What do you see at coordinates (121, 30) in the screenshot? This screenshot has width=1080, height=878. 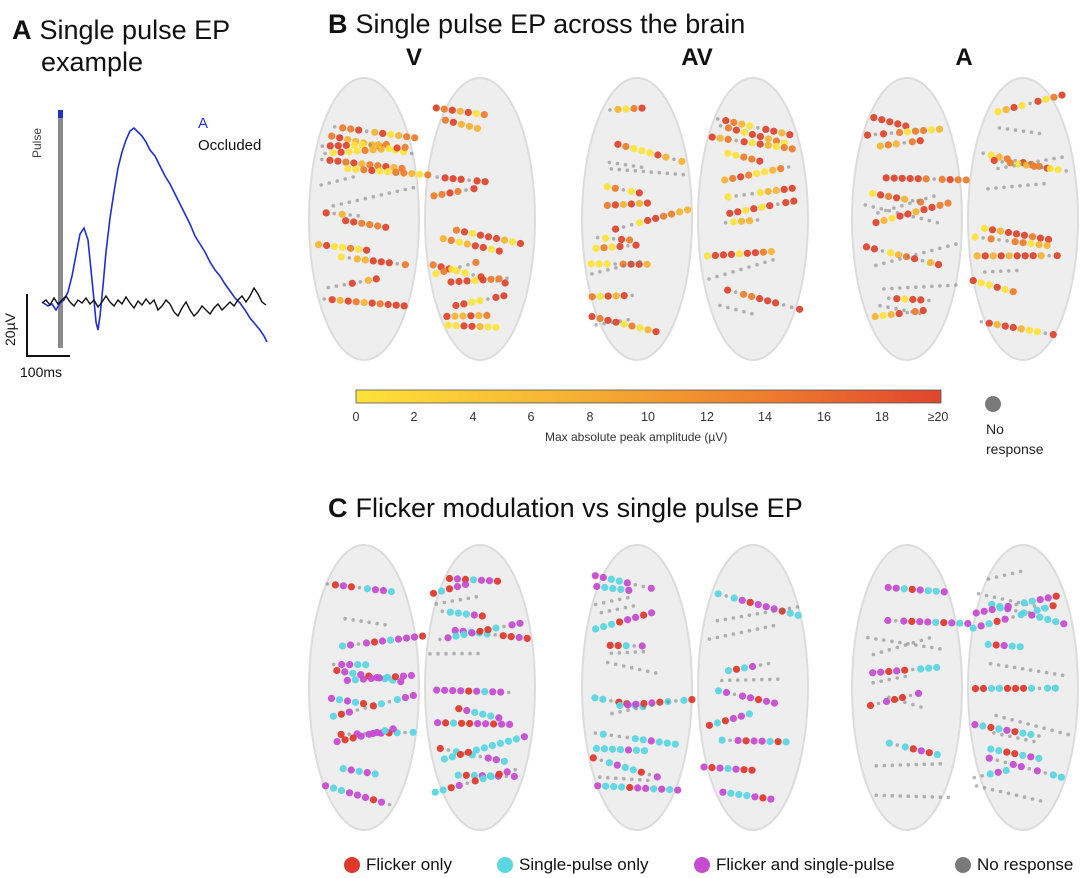 I see `panel-a-title: A Single pulse EP` at bounding box center [121, 30].